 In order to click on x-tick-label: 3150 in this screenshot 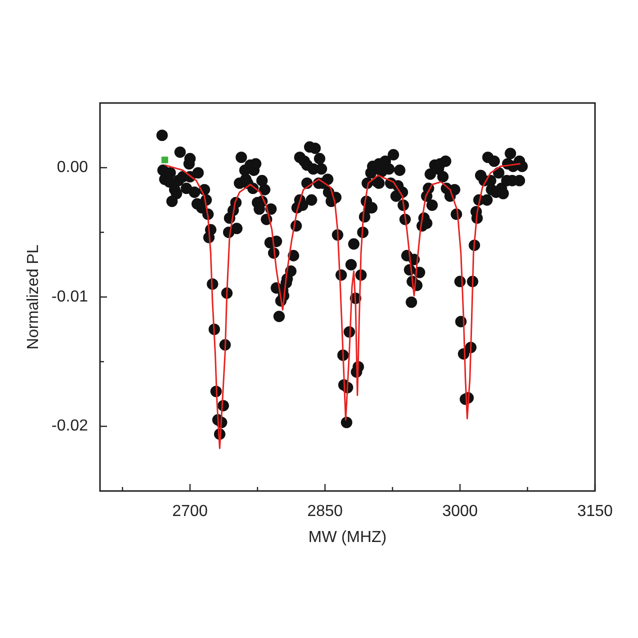, I will do `click(595, 511)`.